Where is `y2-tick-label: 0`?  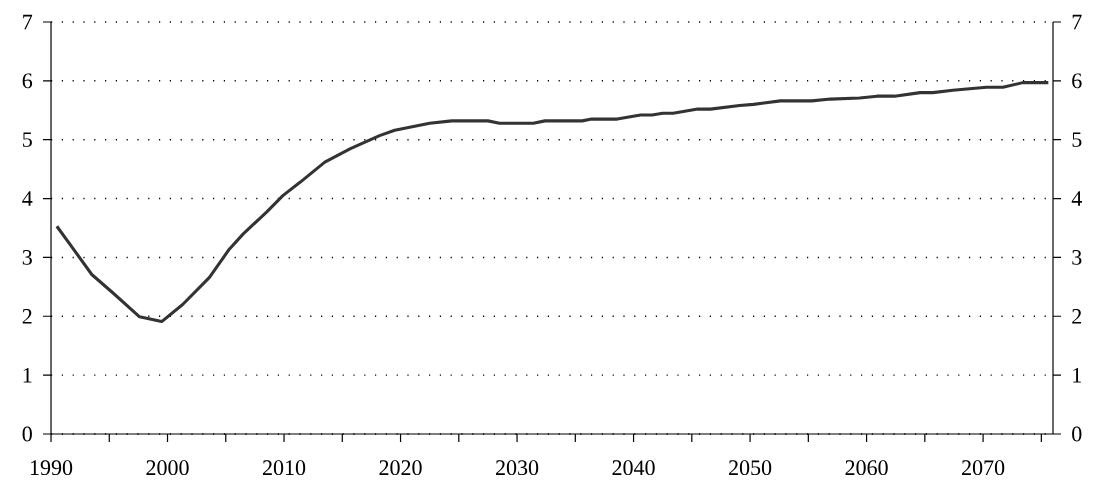
y2-tick-label: 0 is located at coordinates (1077, 434).